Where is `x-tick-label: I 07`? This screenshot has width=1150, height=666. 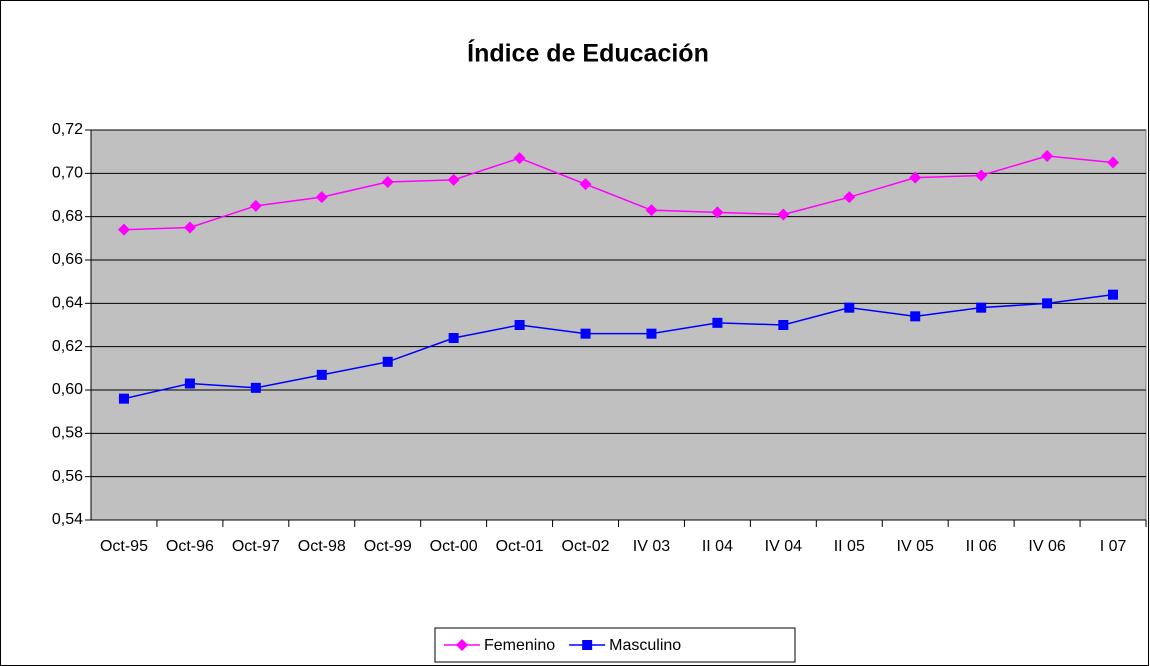
x-tick-label: I 07 is located at coordinates (1113, 546).